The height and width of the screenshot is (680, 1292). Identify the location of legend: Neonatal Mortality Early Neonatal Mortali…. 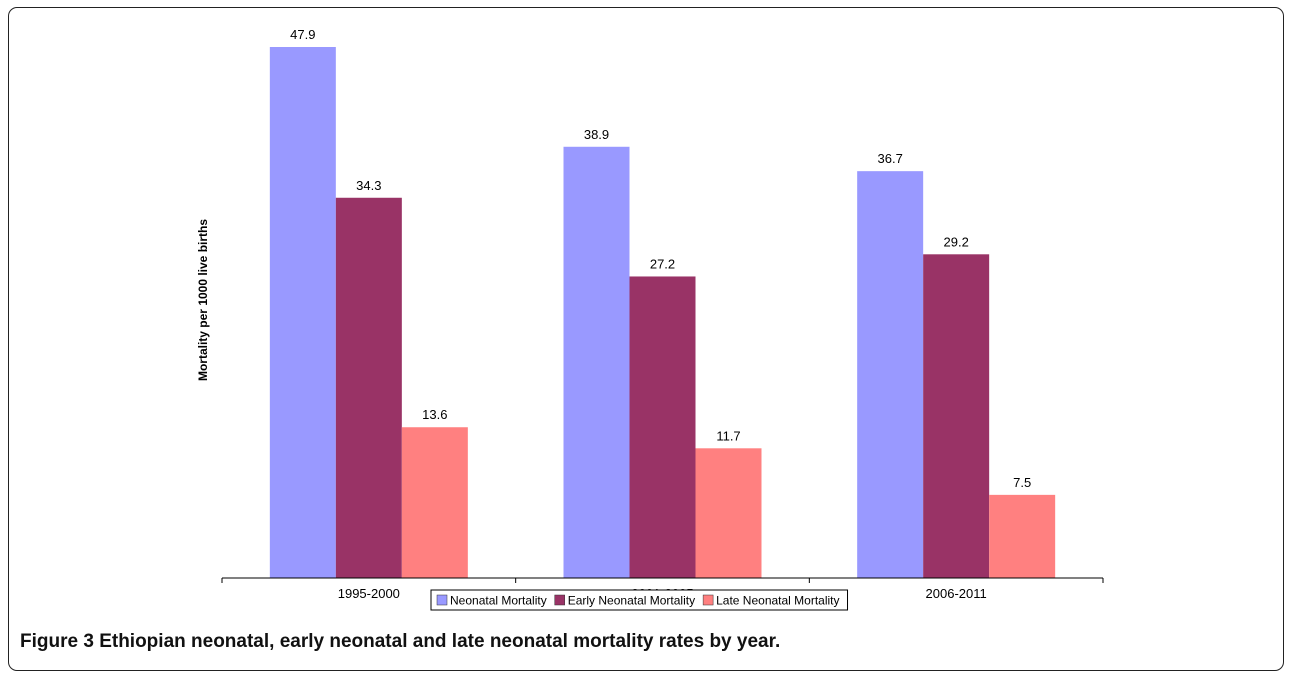
(639, 600).